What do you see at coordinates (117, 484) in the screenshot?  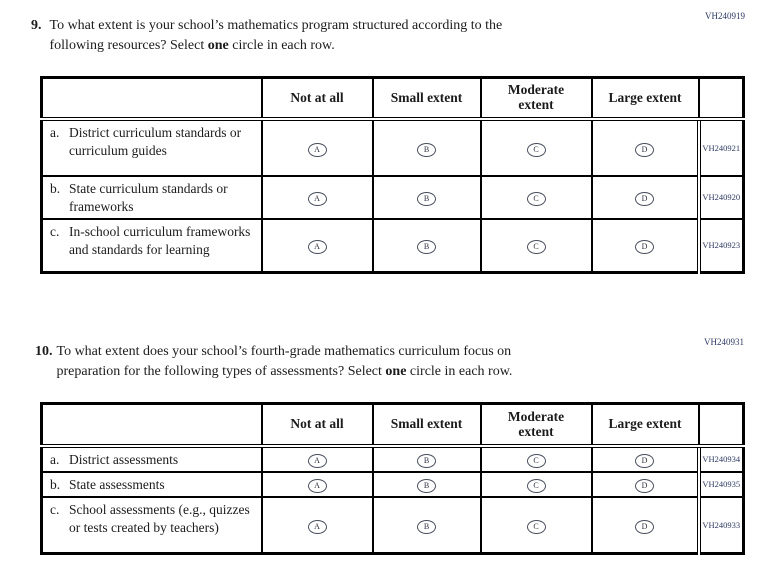 I see `row-label-text: State assessments` at bounding box center [117, 484].